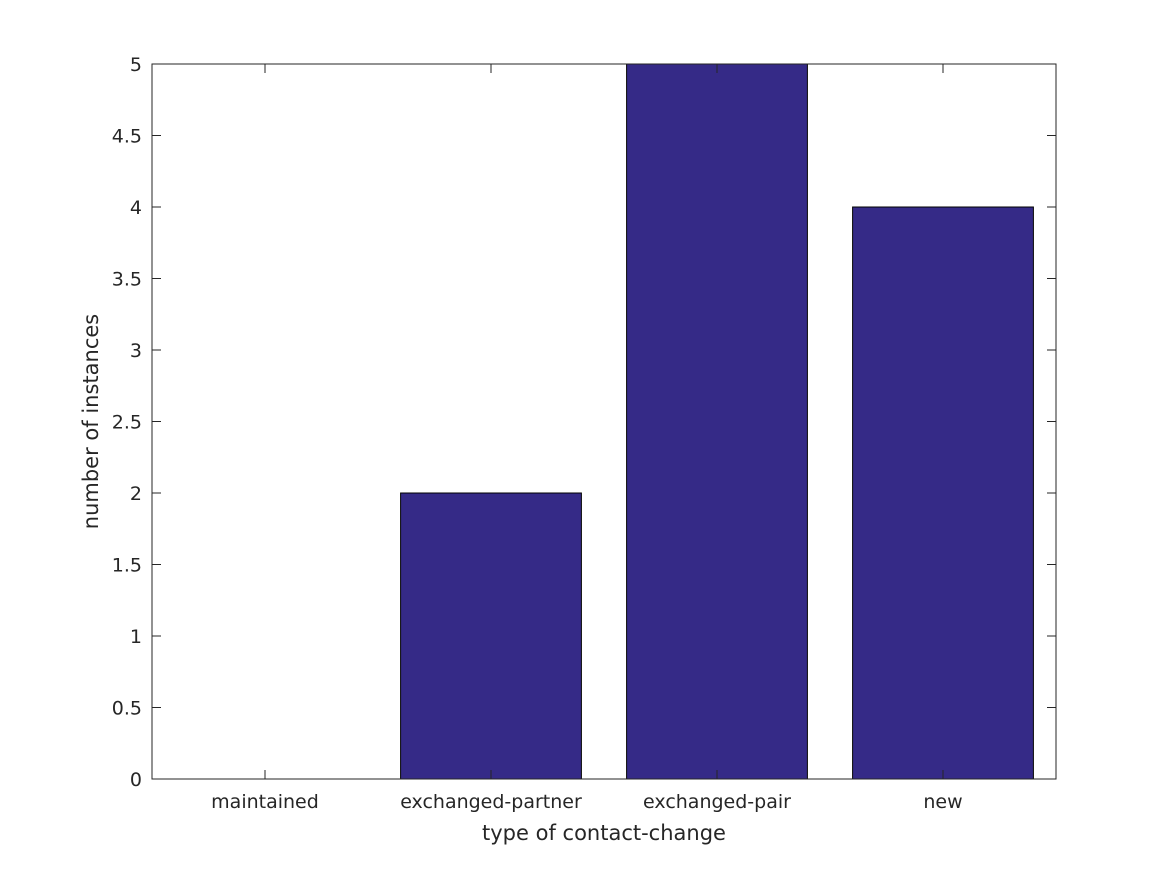  Describe the element at coordinates (717, 802) in the screenshot. I see `x-tick-label: exchanged-pair` at that location.